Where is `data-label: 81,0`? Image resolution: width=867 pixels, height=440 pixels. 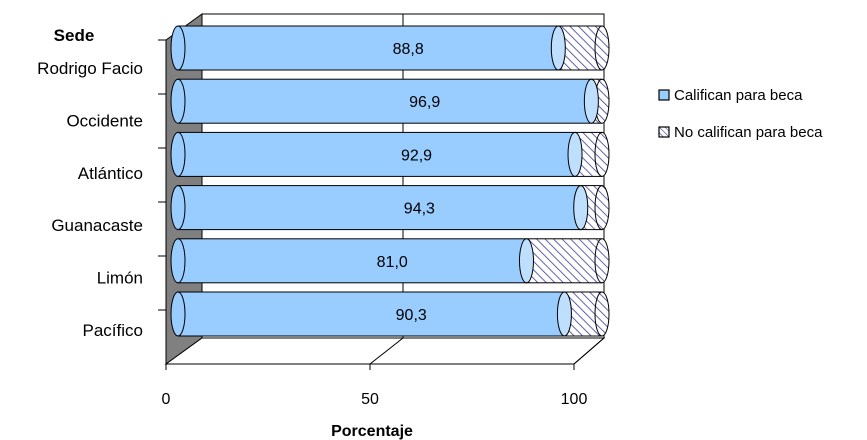 data-label: 81,0 is located at coordinates (392, 262).